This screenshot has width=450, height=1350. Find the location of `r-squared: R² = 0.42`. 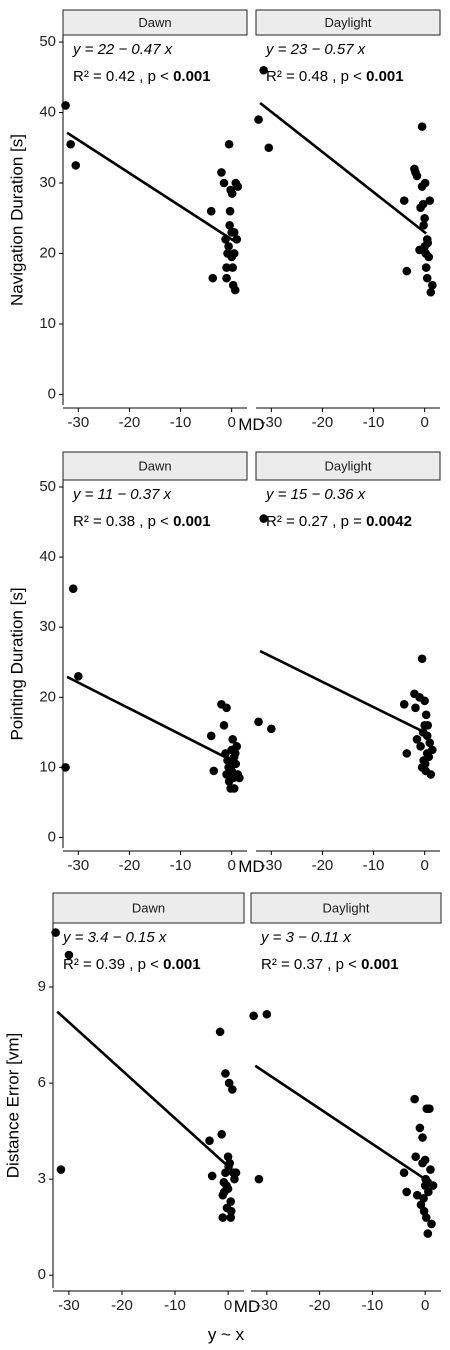

r-squared: R² = 0.42 is located at coordinates (106, 76).